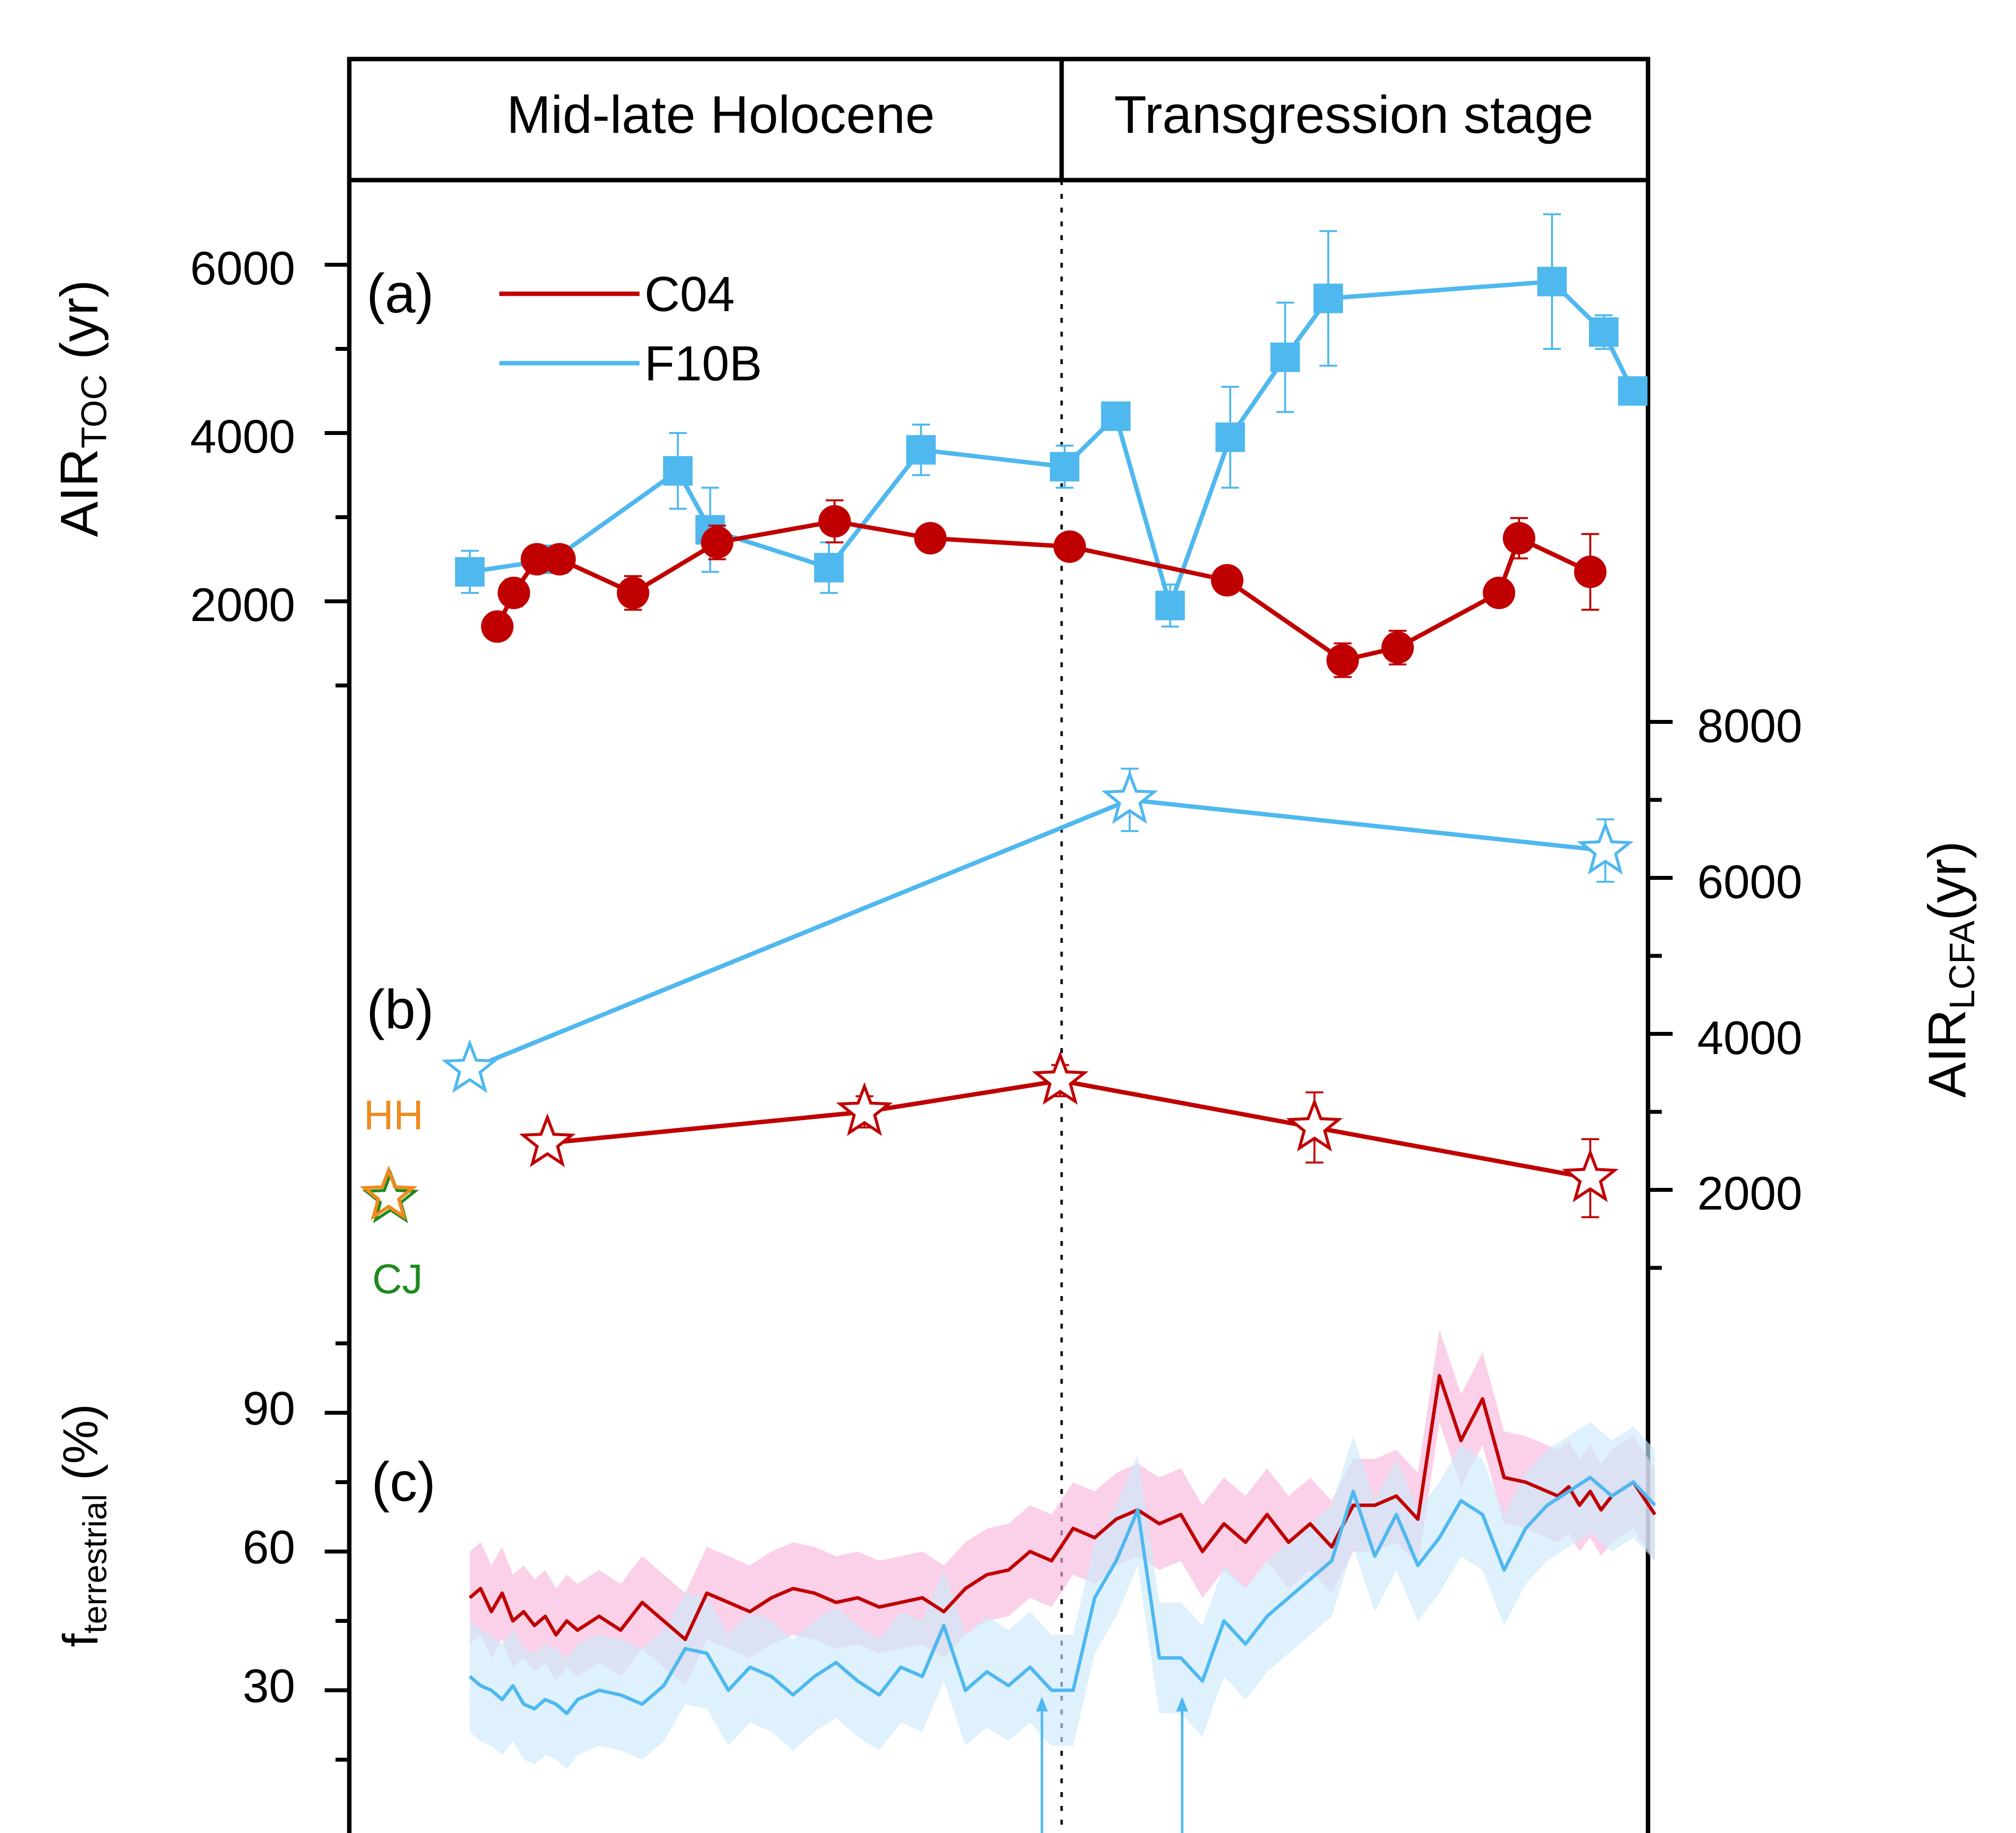  I want to click on legend: C04 F10B, so click(630, 329).